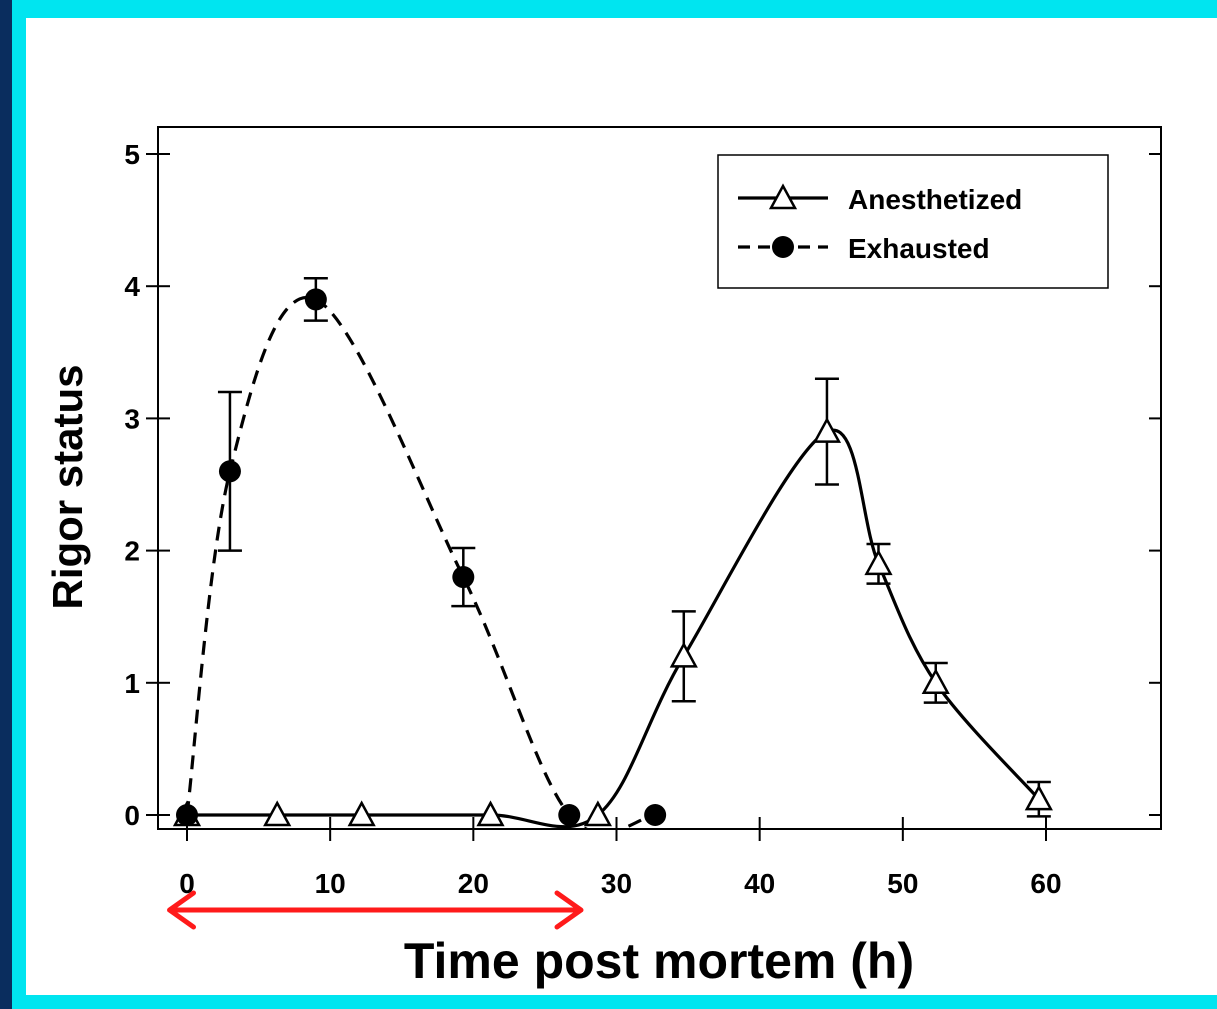 The height and width of the screenshot is (1009, 1217). What do you see at coordinates (759, 883) in the screenshot?
I see `x-tick-label: 40` at bounding box center [759, 883].